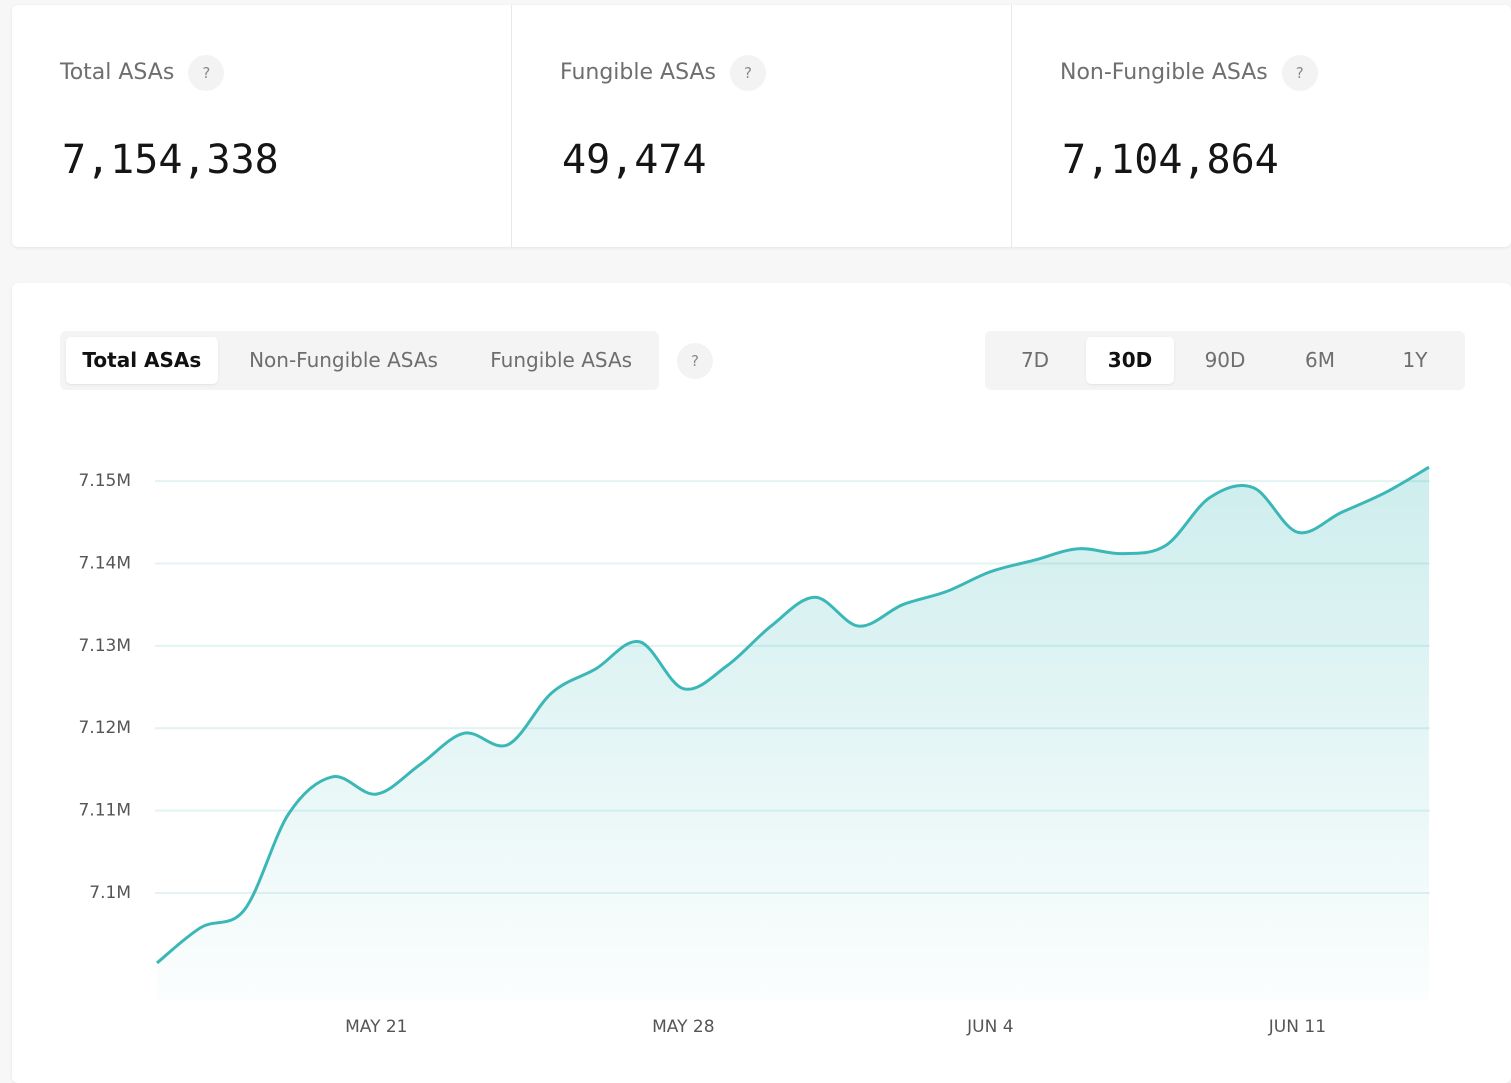  What do you see at coordinates (638, 72) in the screenshot?
I see `stat-label-text: Fungible ASAs` at bounding box center [638, 72].